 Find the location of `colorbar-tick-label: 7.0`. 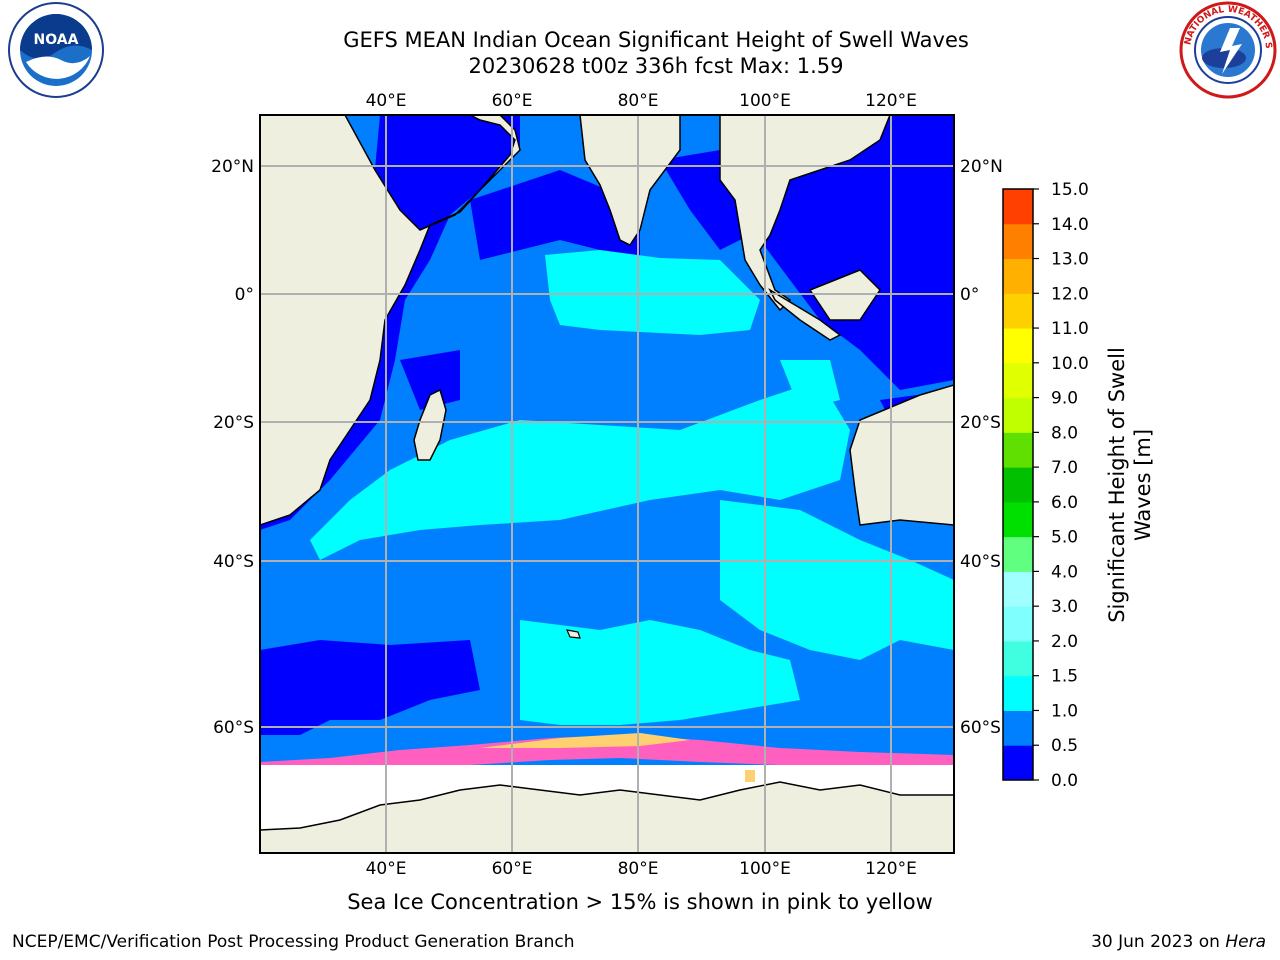

colorbar-tick-label: 7.0 is located at coordinates (1064, 468).